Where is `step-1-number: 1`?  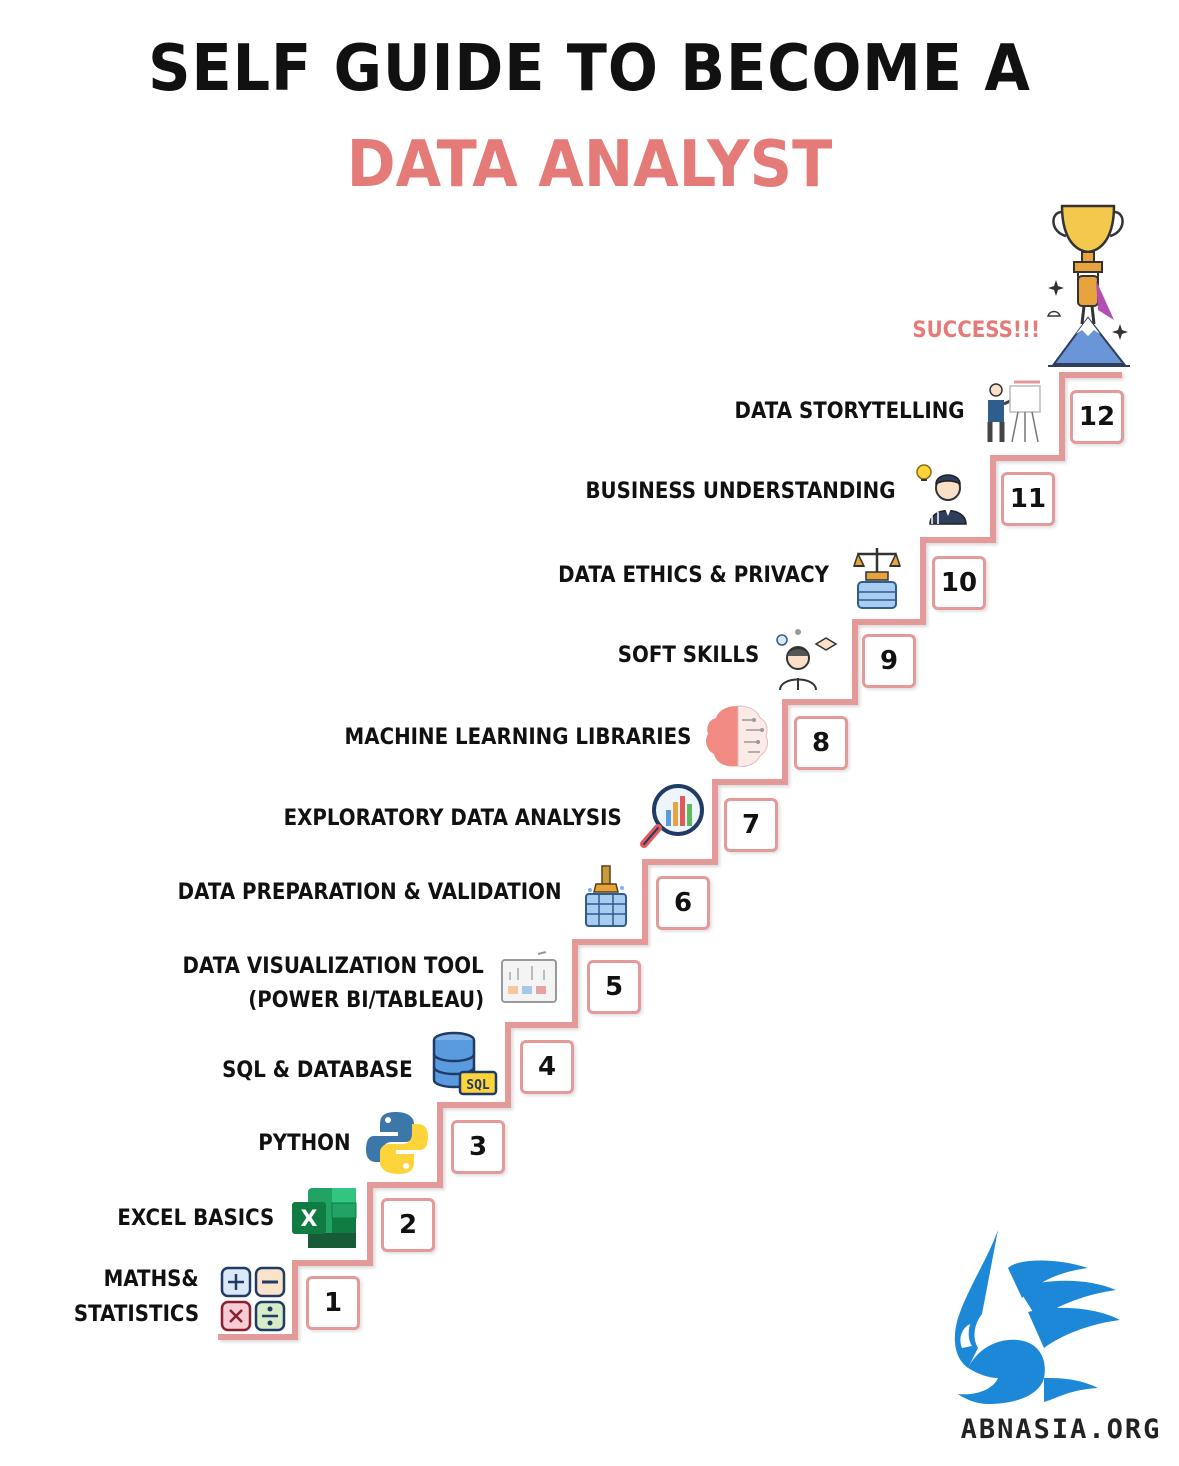 step-1-number: 1 is located at coordinates (333, 1303).